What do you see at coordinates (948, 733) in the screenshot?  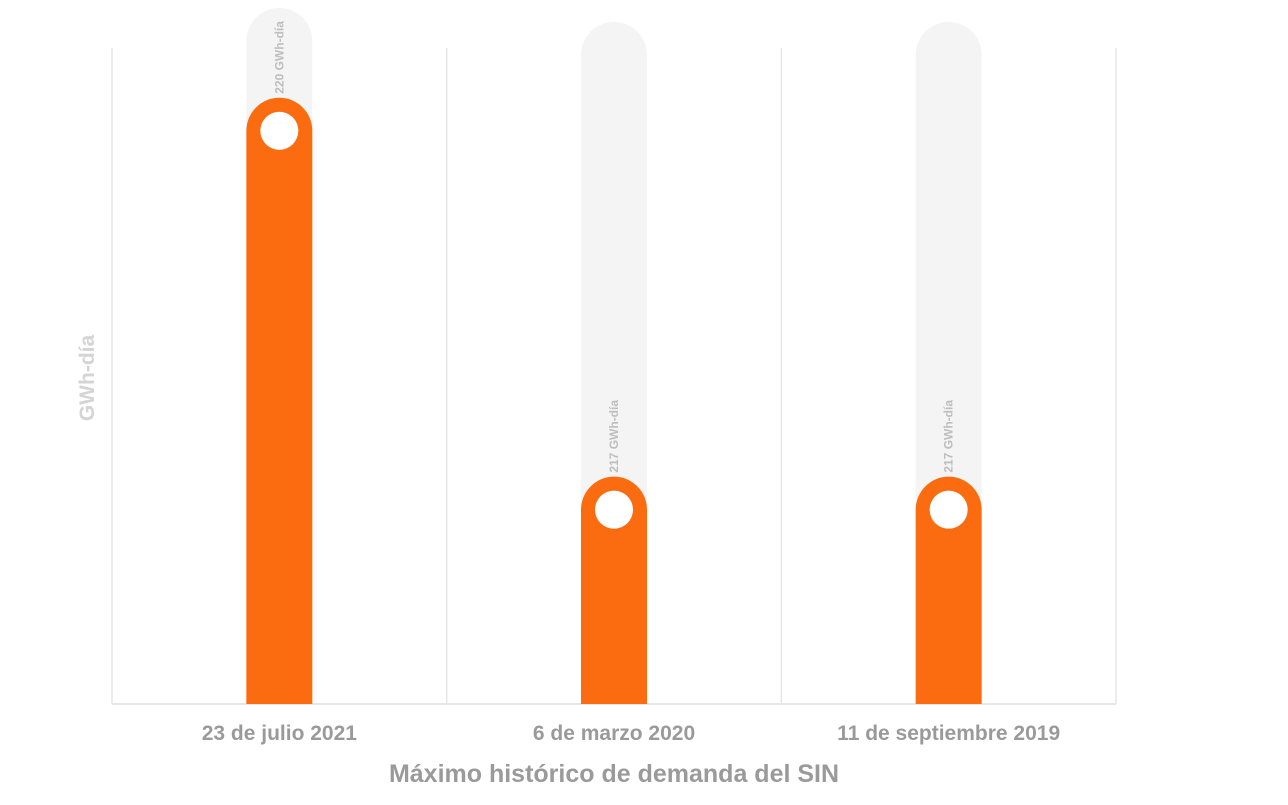 I see `x-tick-label: 11 de septiembre 2019` at bounding box center [948, 733].